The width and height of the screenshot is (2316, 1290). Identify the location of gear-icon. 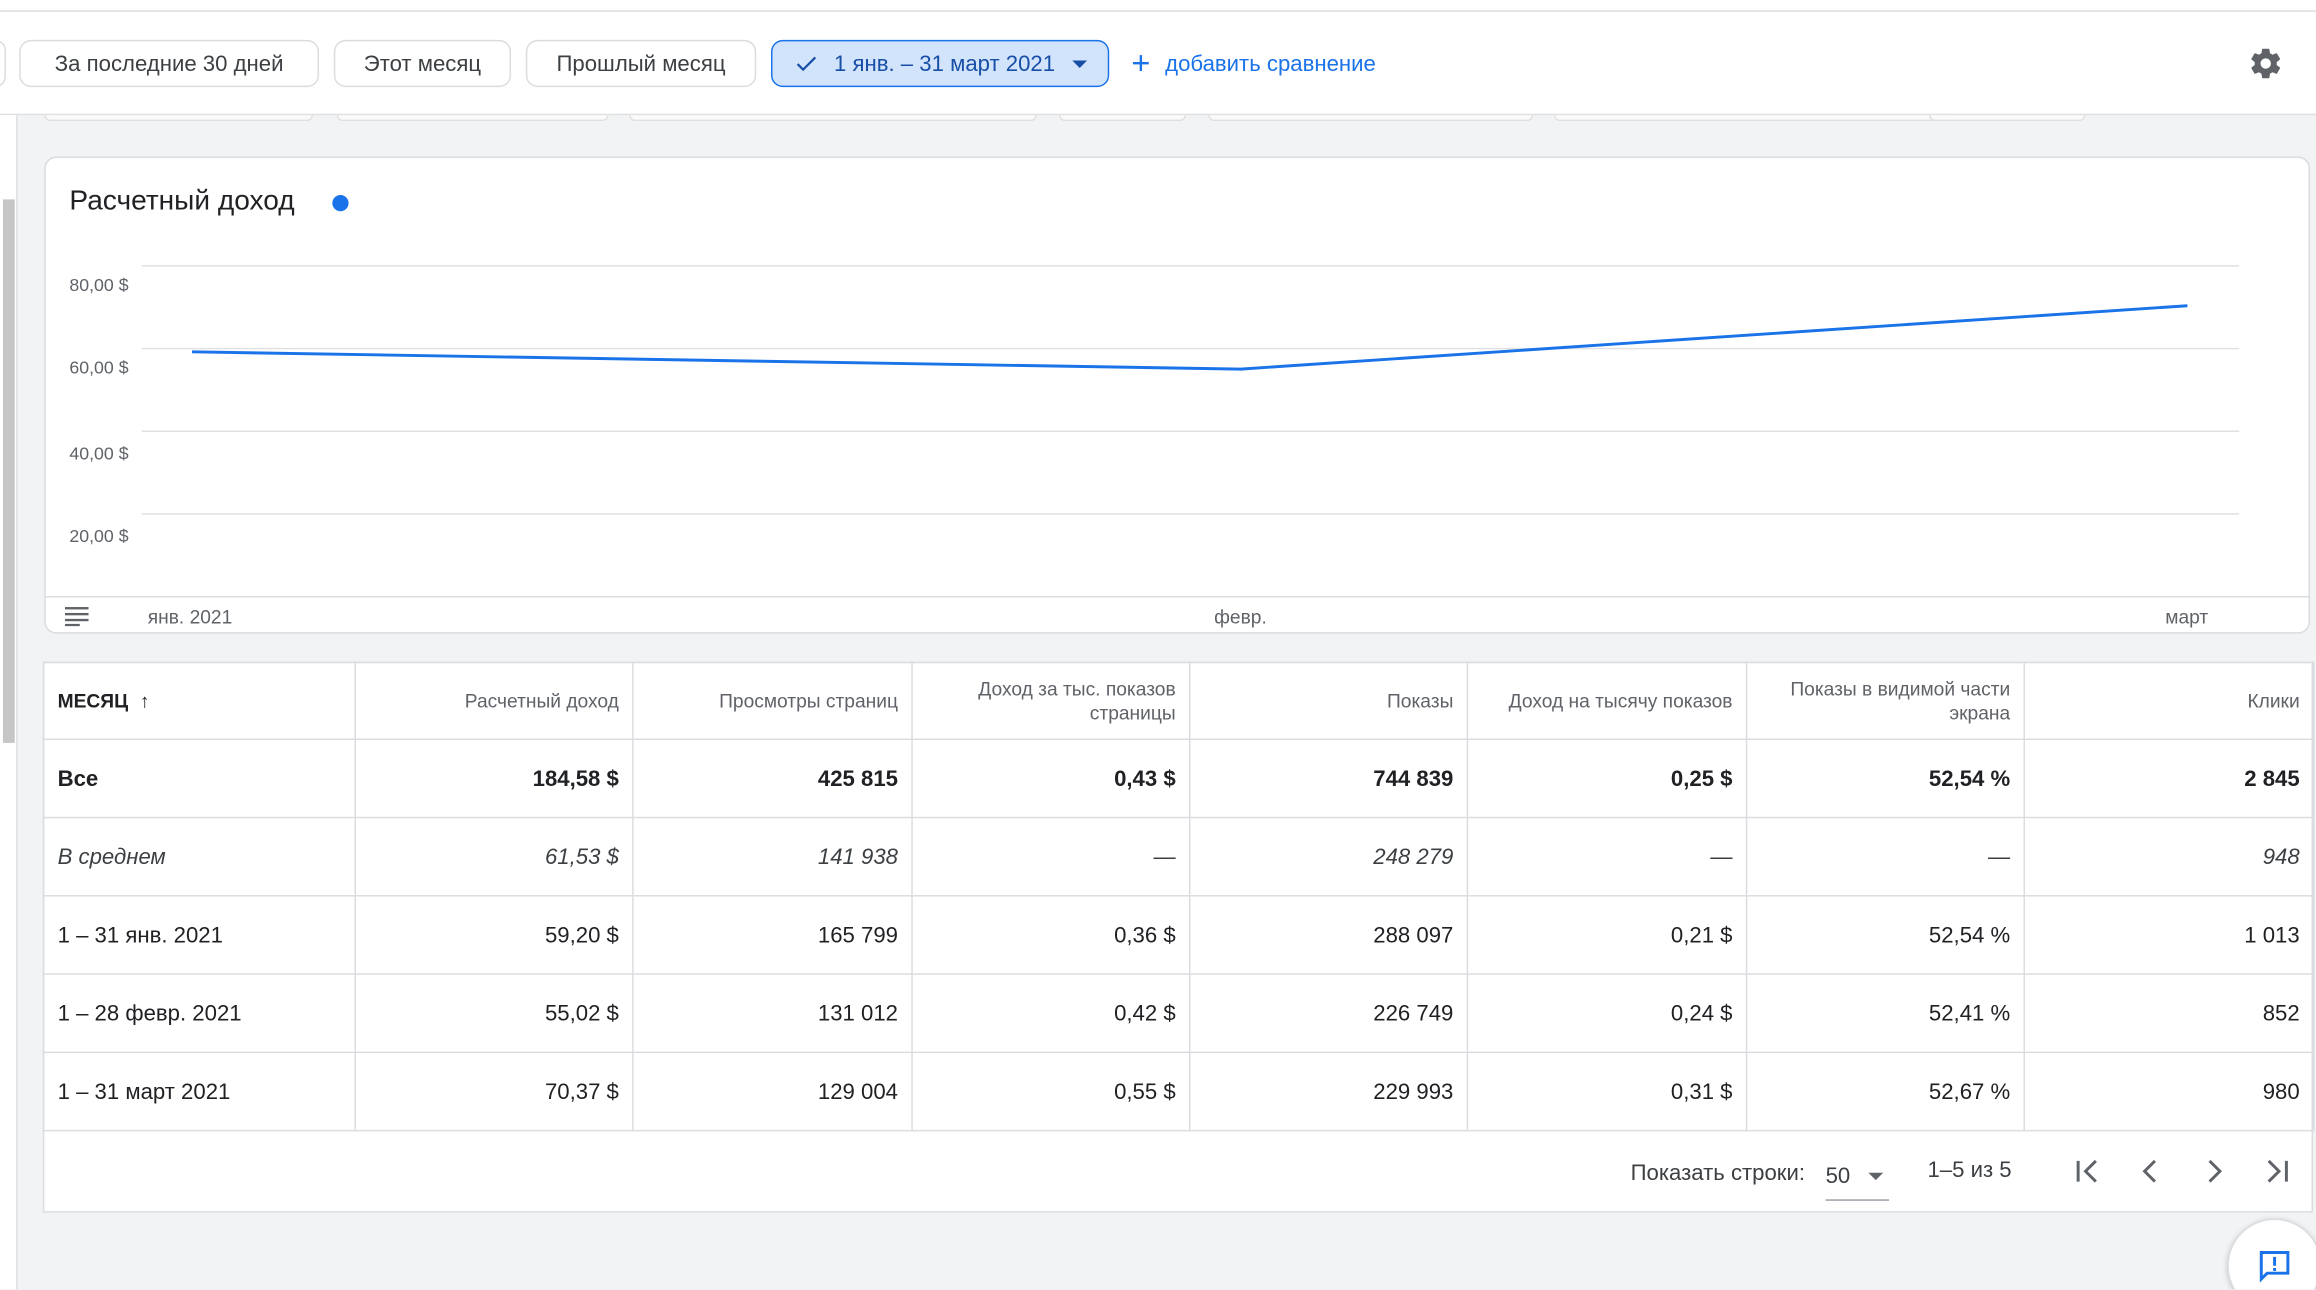
(2265, 63).